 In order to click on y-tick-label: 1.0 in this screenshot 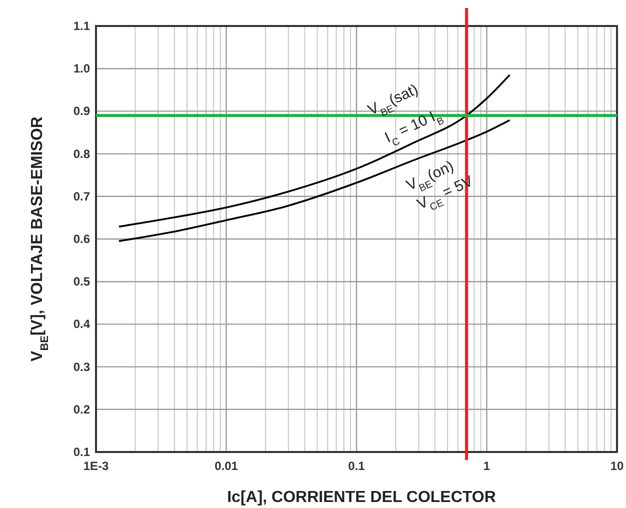, I will do `click(81, 69)`.